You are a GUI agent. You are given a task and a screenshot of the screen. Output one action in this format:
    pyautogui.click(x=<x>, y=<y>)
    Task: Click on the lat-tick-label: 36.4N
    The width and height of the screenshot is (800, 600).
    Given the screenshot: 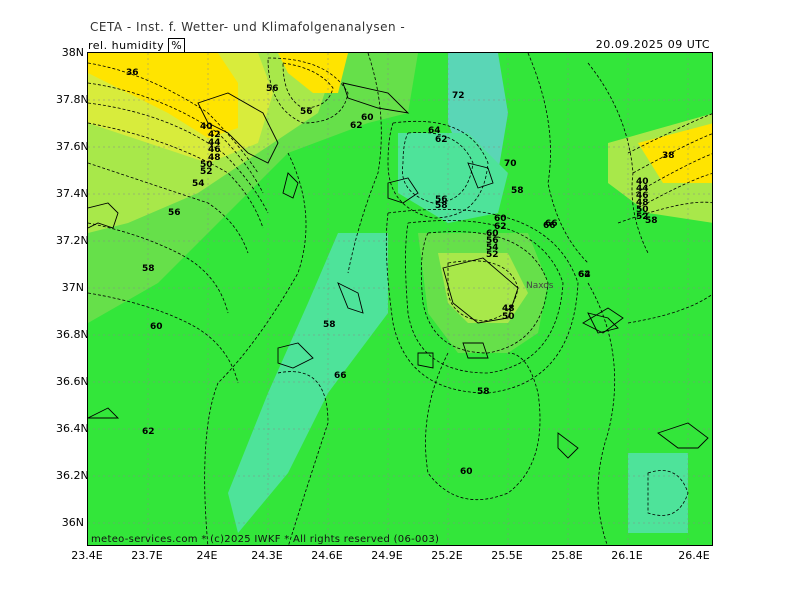 What is the action you would take?
    pyautogui.click(x=72, y=428)
    